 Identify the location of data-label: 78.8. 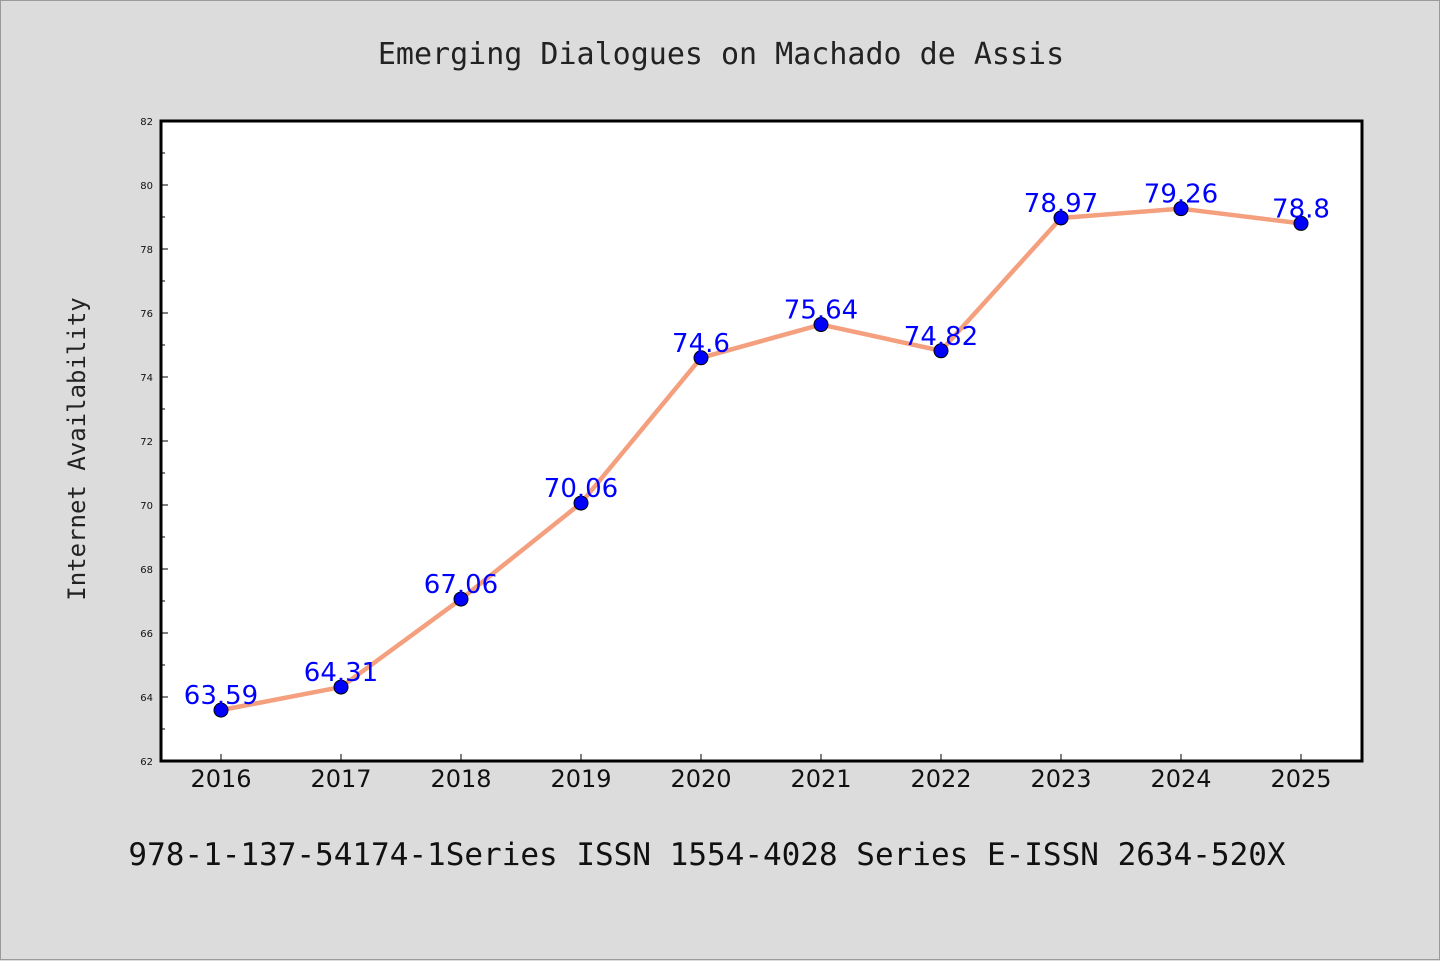
(1301, 209).